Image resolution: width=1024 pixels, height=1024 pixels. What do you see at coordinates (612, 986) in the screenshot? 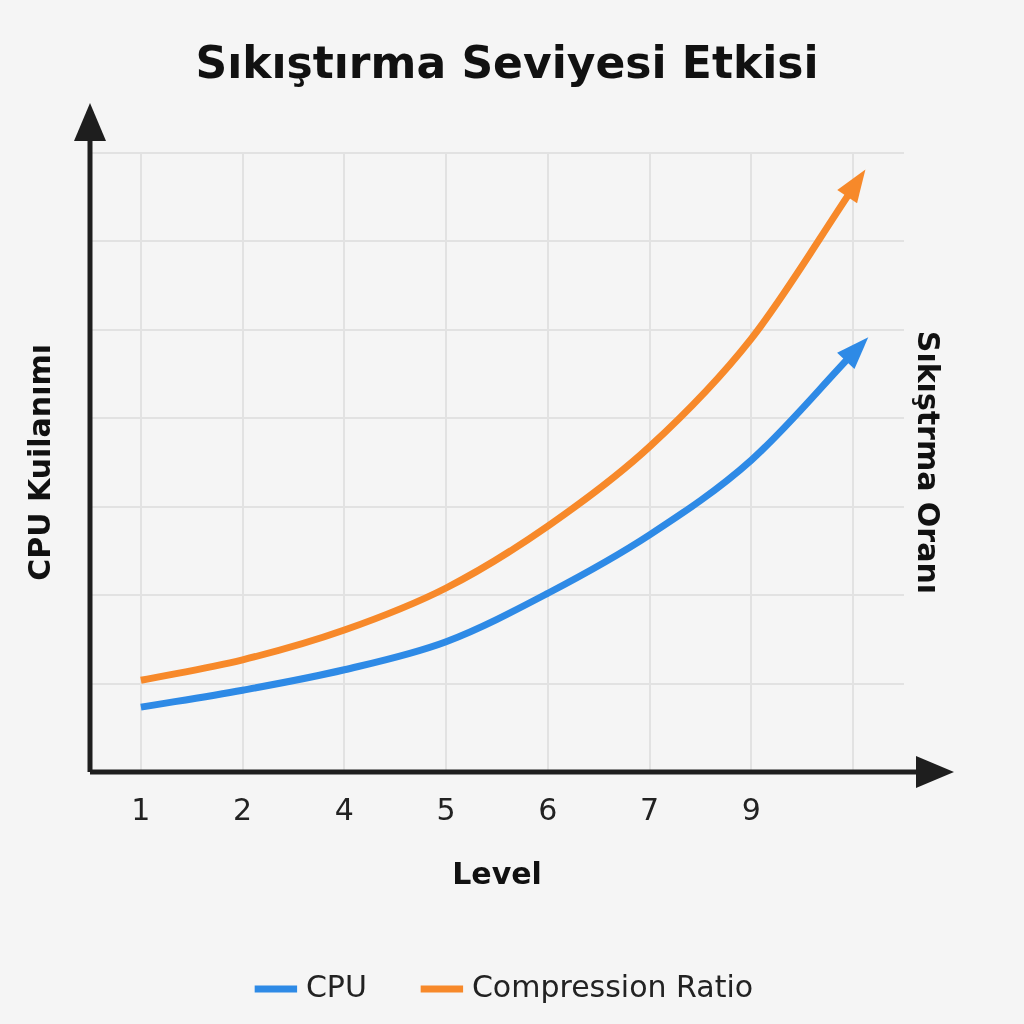
I see `legend-label: Compression Ratio` at bounding box center [612, 986].